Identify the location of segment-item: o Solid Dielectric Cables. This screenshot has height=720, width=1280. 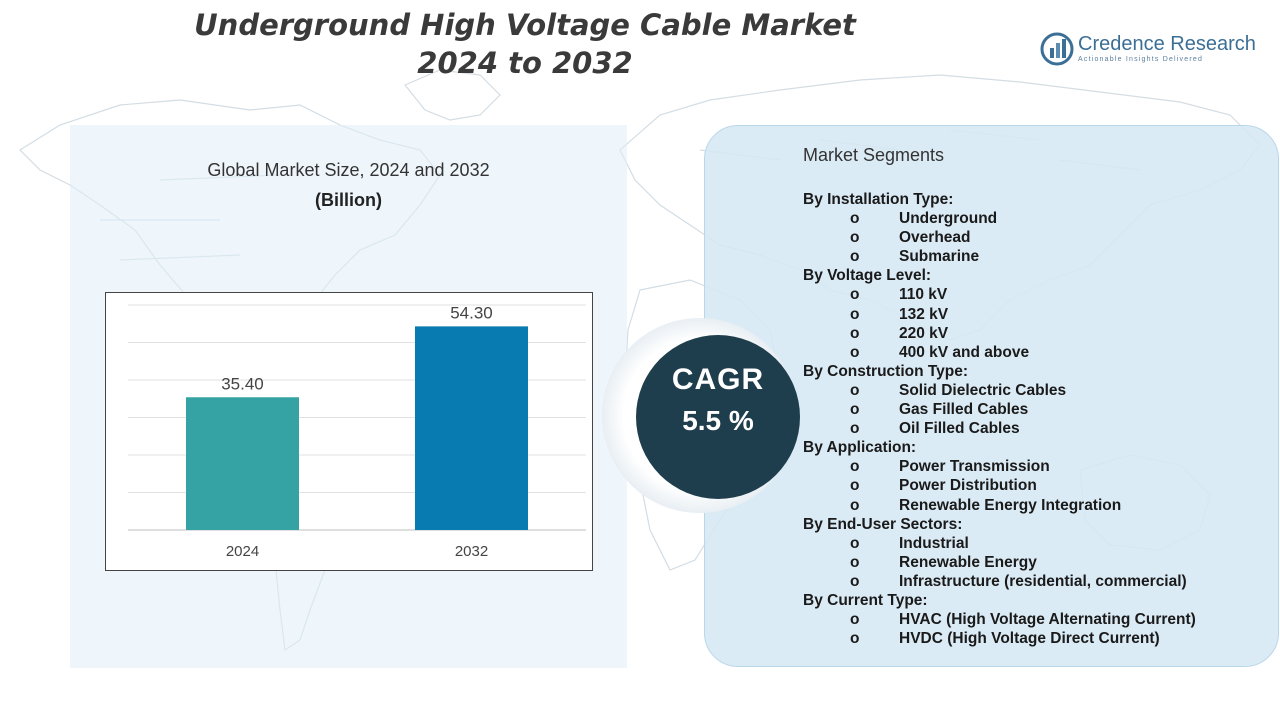
(1038, 390).